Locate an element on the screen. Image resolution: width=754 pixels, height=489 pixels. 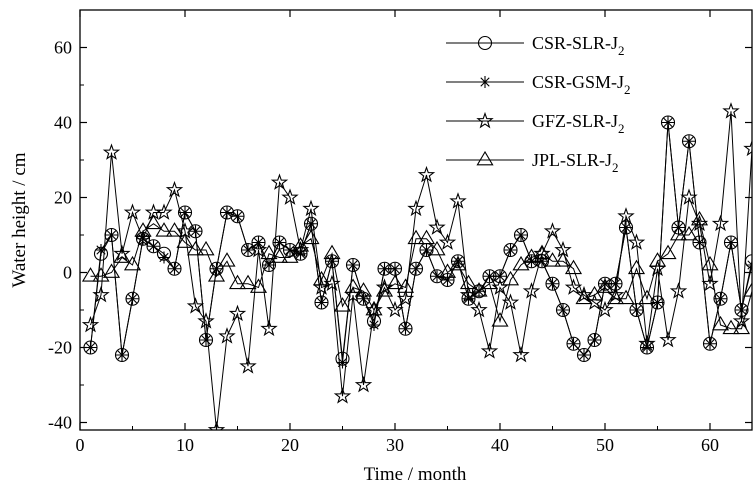
x-tick-label: 50 is located at coordinates (605, 445).